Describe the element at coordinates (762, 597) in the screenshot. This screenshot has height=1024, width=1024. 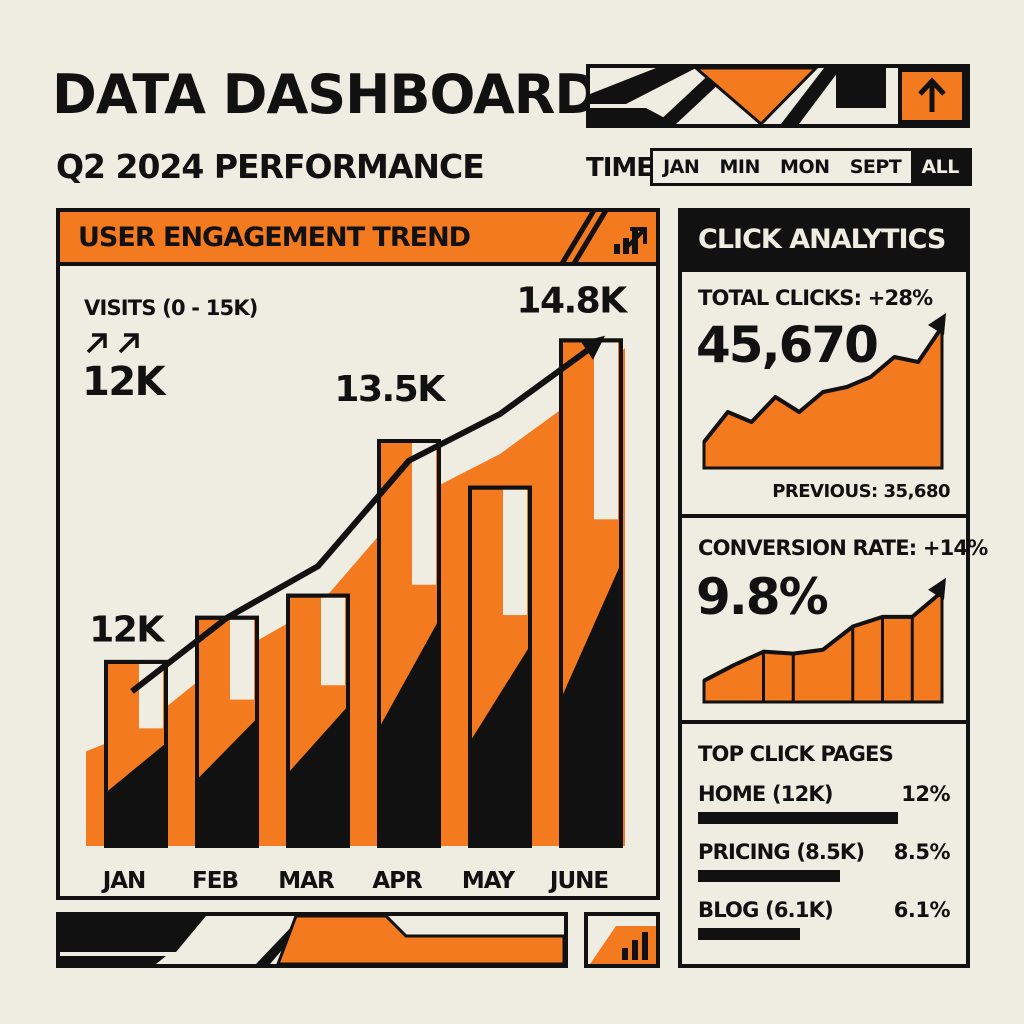
I see `conversion-rate-value: 9.8%` at that location.